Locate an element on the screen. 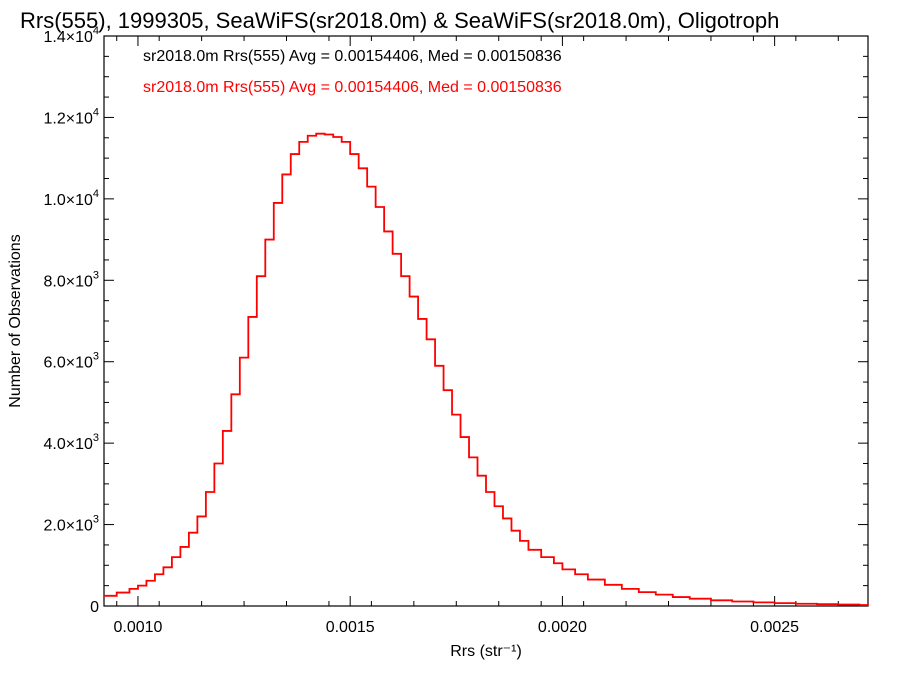 This screenshot has height=675, width=900. y-tick-label: 2.0×10³ is located at coordinates (71, 524).